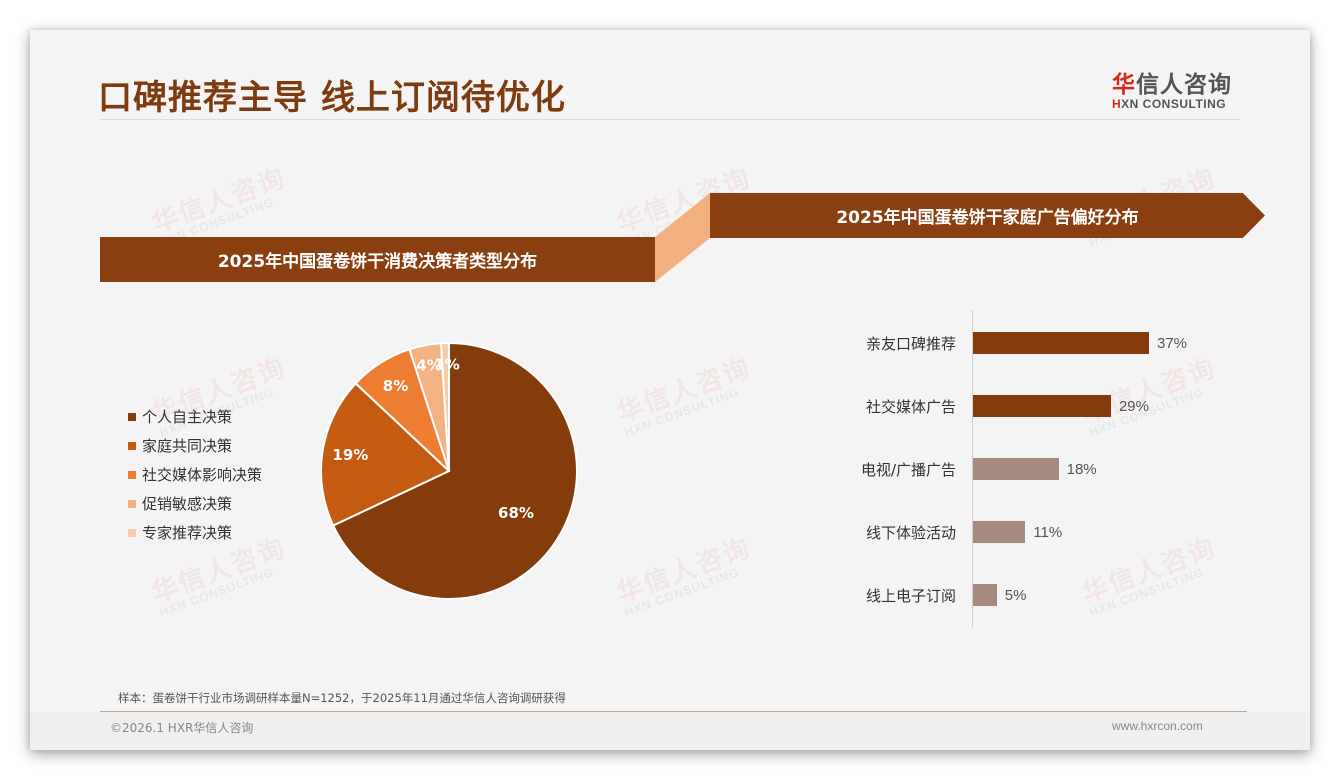 This screenshot has width=1340, height=780. I want to click on bar-value-label: 5%, so click(1015, 595).